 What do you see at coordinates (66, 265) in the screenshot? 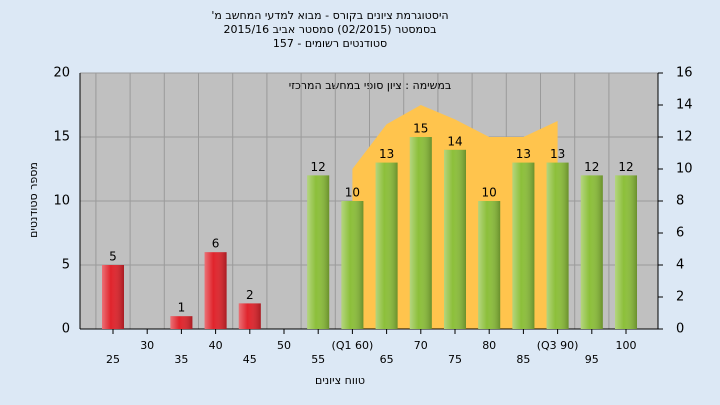
I see `y-tick-label: 5` at bounding box center [66, 265].